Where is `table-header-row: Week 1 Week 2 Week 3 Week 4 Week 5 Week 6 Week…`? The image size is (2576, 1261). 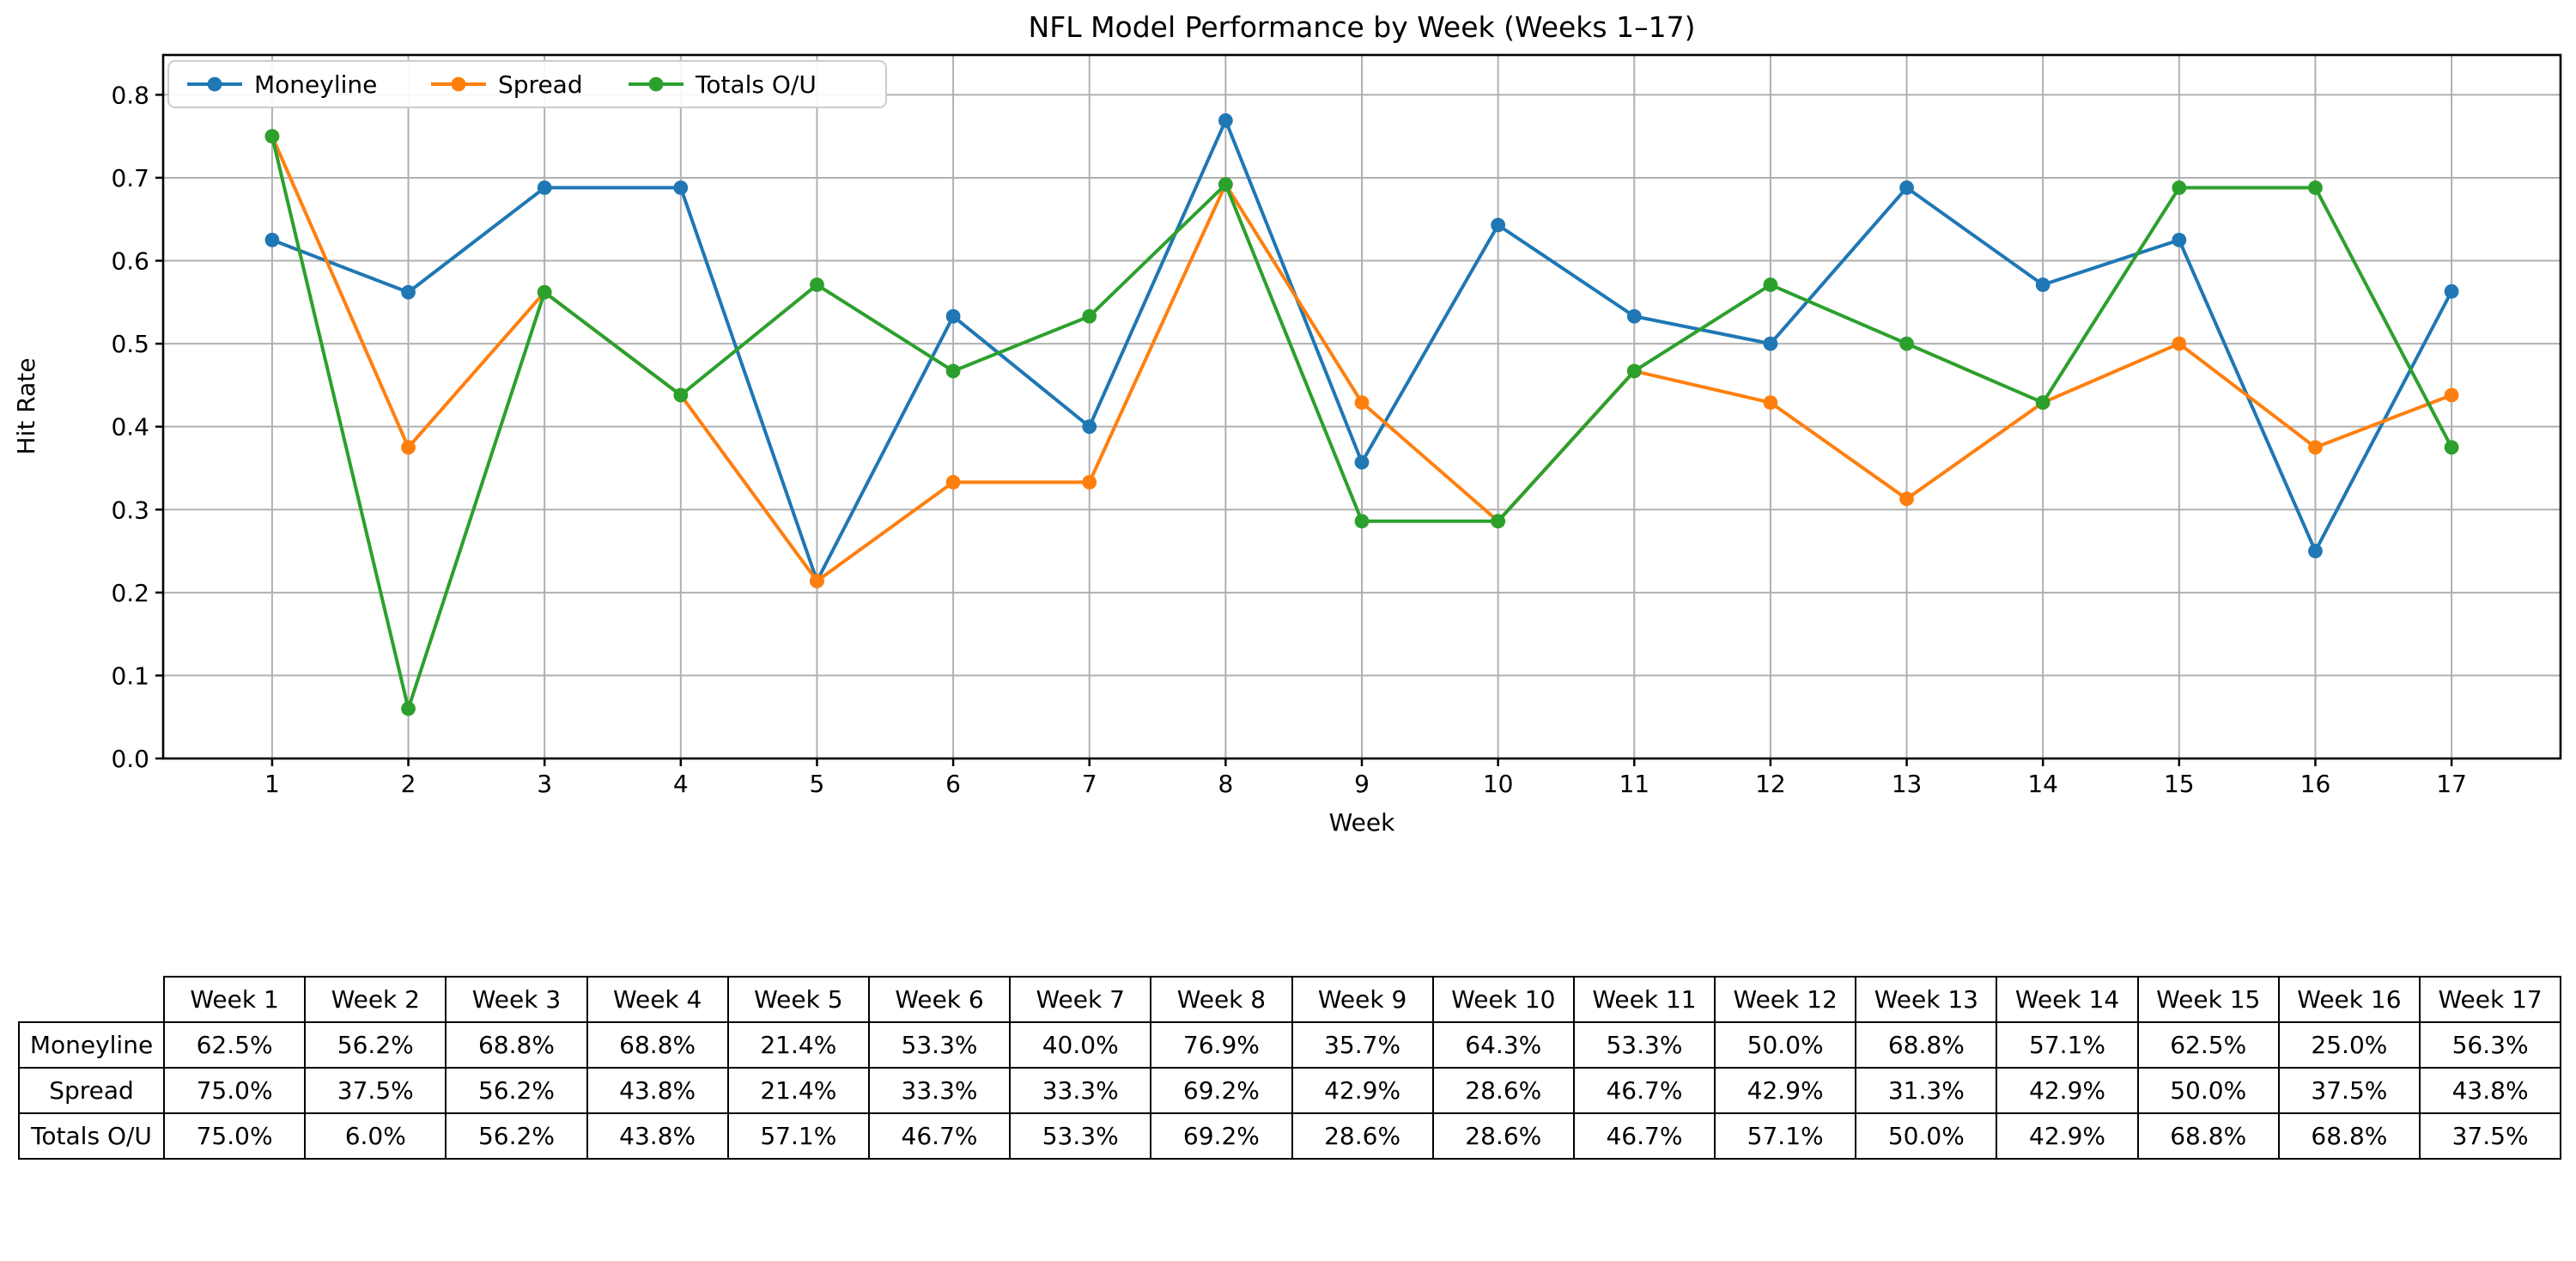 table-header-row: Week 1 Week 2 Week 3 Week 4 Week 5 Week 6 Week… is located at coordinates (1290, 1000).